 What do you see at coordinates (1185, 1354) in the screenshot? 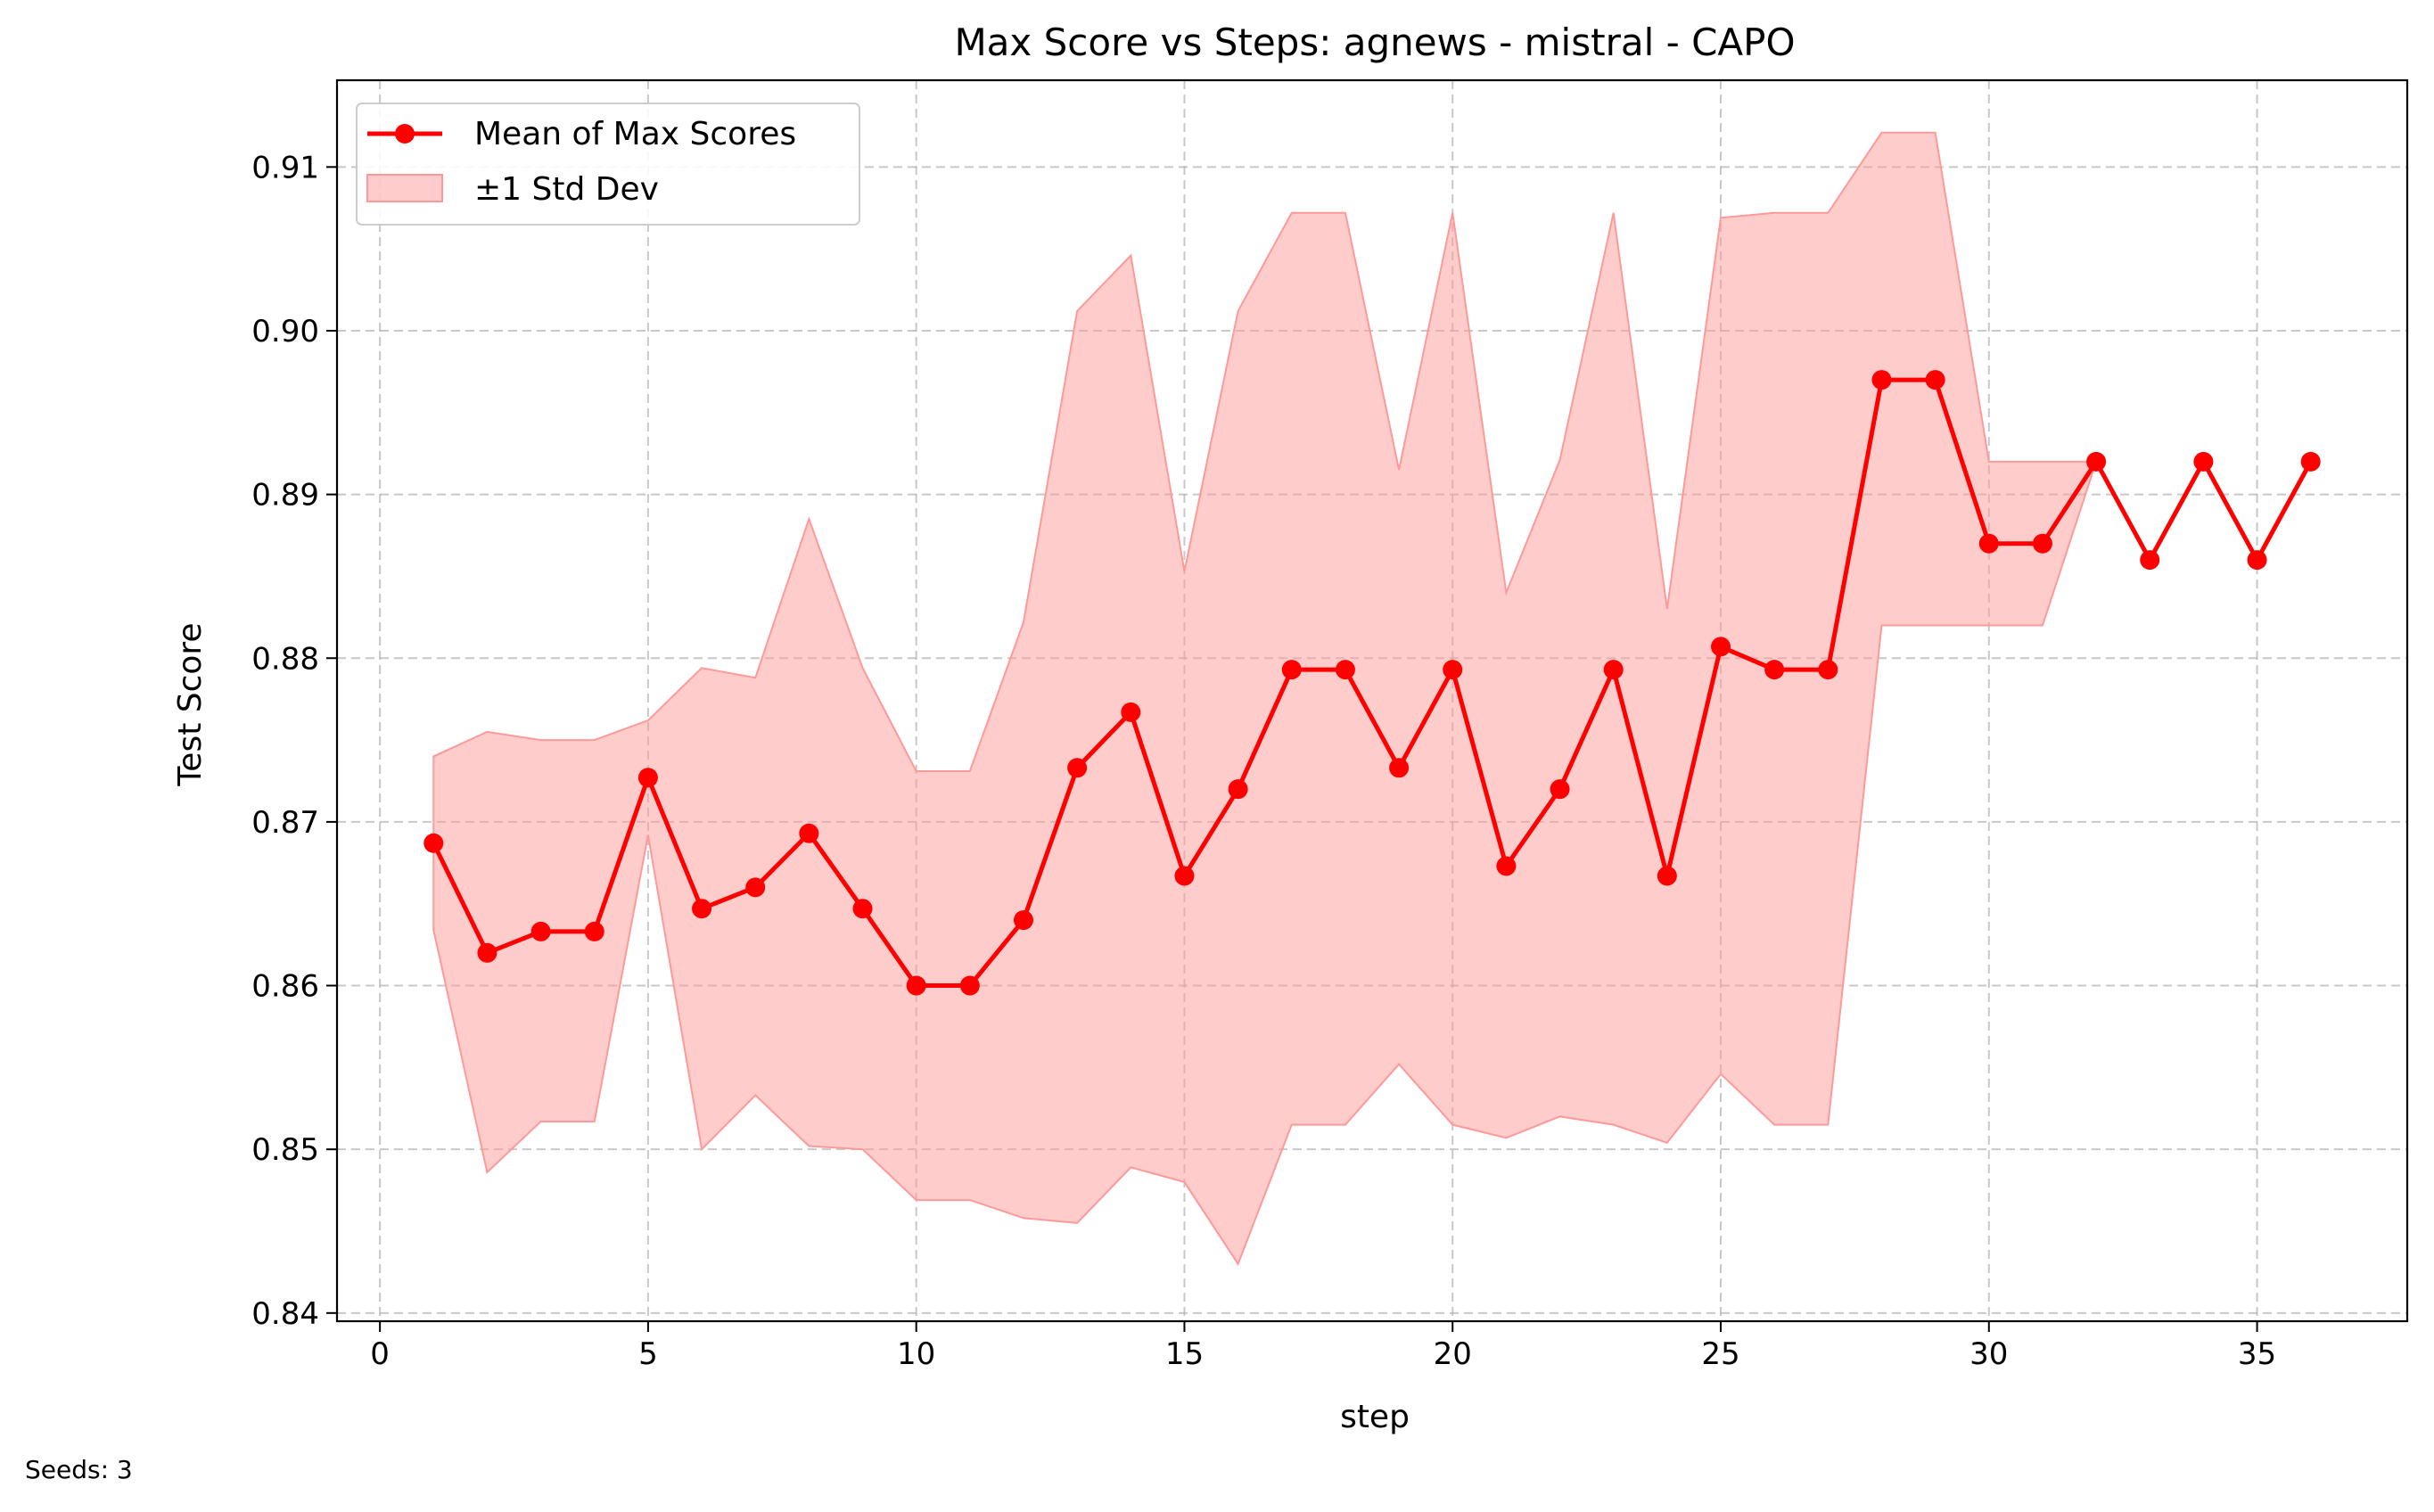
I see `x-tick-label: 15` at bounding box center [1185, 1354].